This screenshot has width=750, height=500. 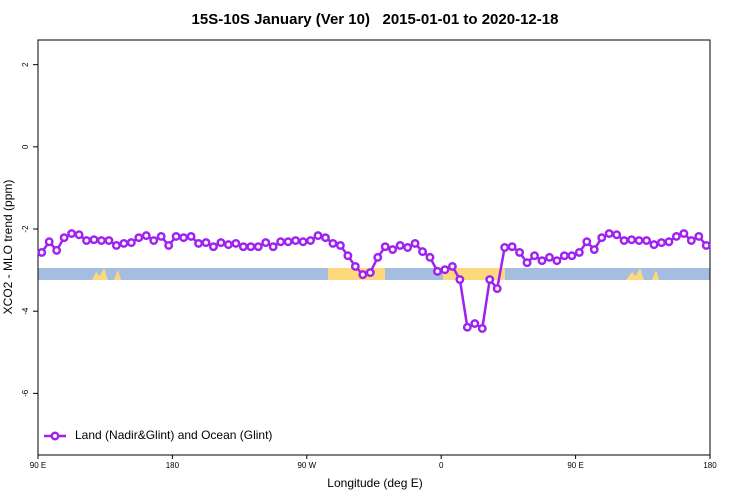 I want to click on y-tick-label: 0, so click(x=25, y=146).